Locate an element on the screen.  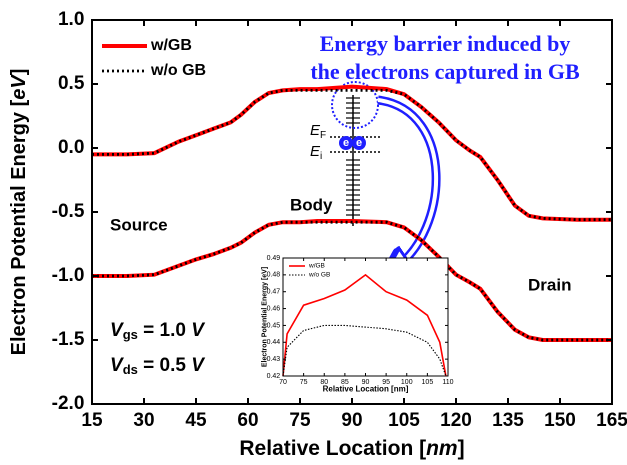
ei-label: Ei is located at coordinates (316, 152).